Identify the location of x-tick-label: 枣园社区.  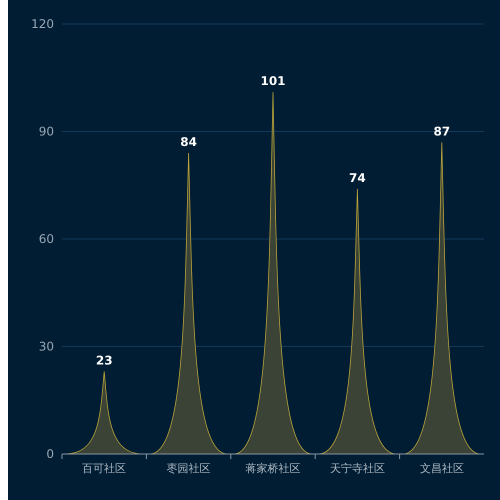
(188, 468).